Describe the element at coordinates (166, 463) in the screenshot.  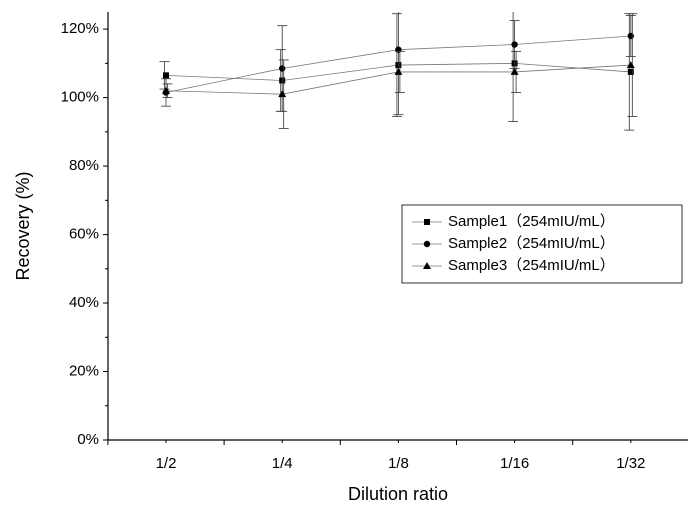
I see `x-tick-label: 1/2` at that location.